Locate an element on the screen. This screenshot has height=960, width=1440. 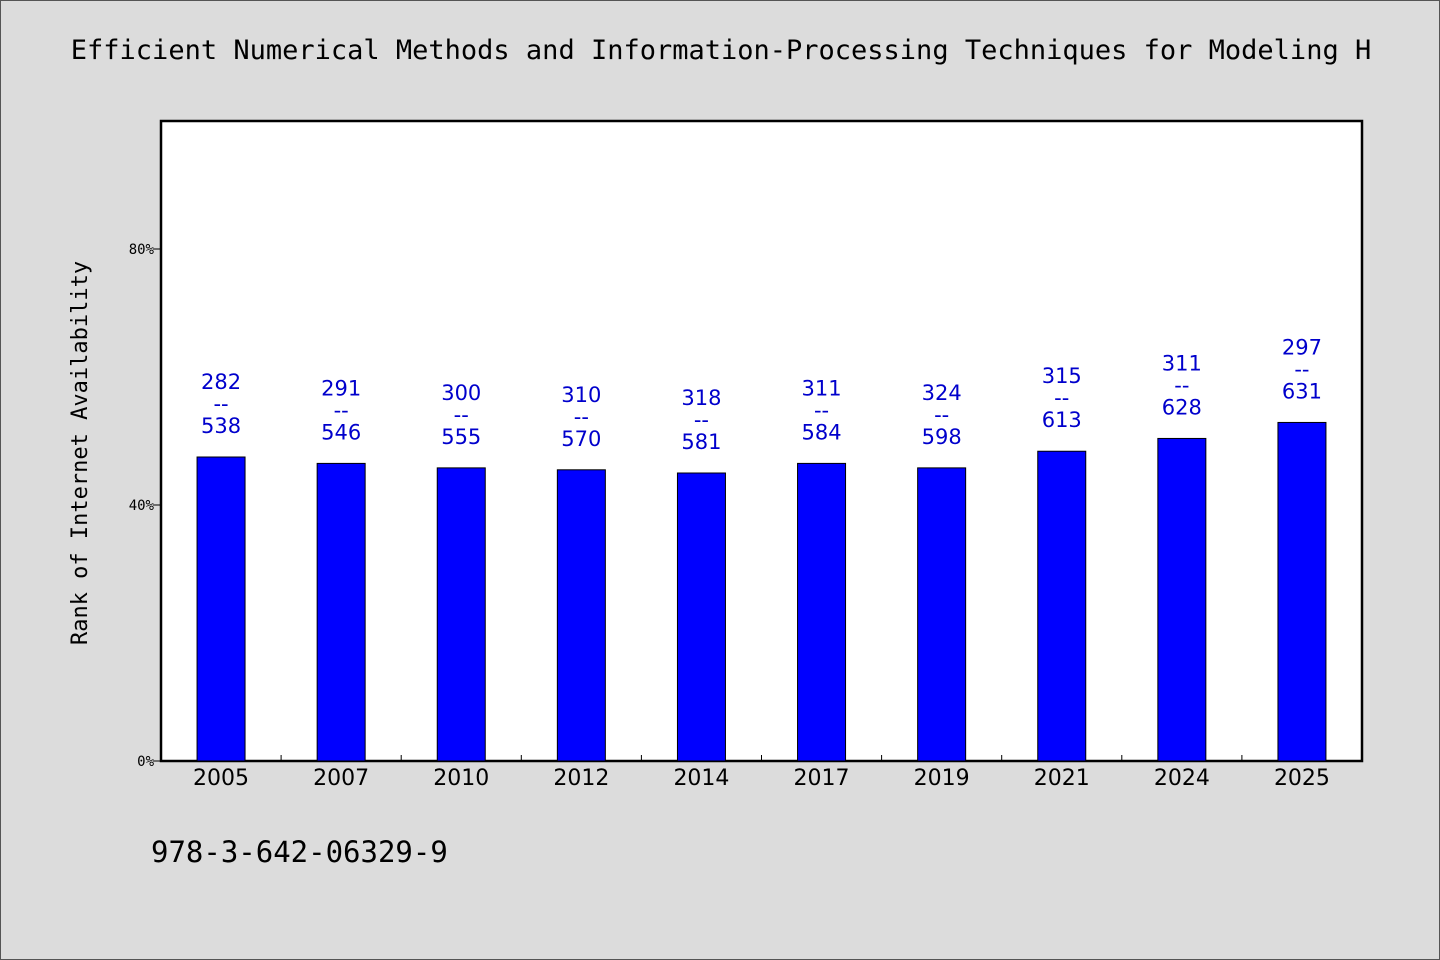
data-label: 546 is located at coordinates (341, 432).